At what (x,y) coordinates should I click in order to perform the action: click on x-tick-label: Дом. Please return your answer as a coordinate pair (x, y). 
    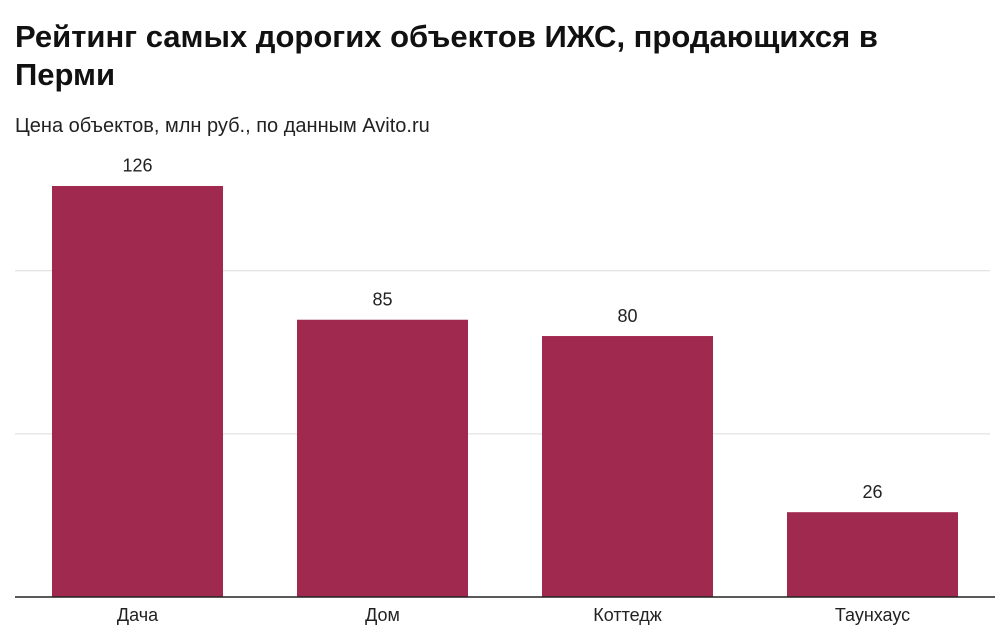
    Looking at the image, I should click on (382, 615).